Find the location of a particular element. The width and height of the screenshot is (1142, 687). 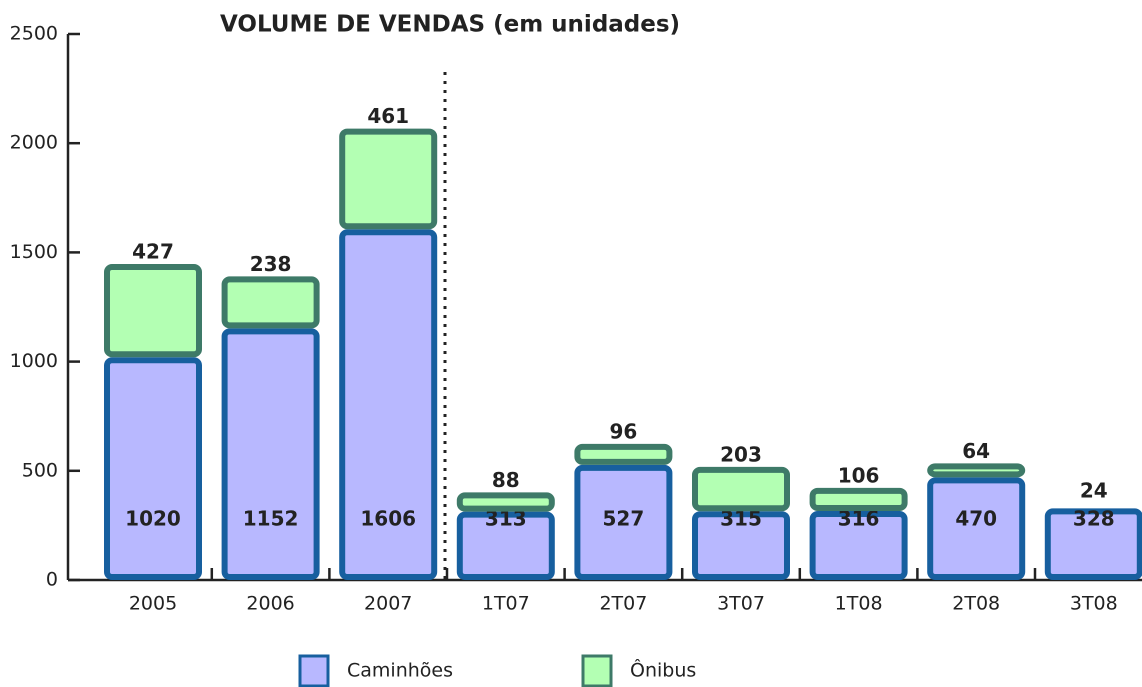

value-label: 427 is located at coordinates (153, 251).